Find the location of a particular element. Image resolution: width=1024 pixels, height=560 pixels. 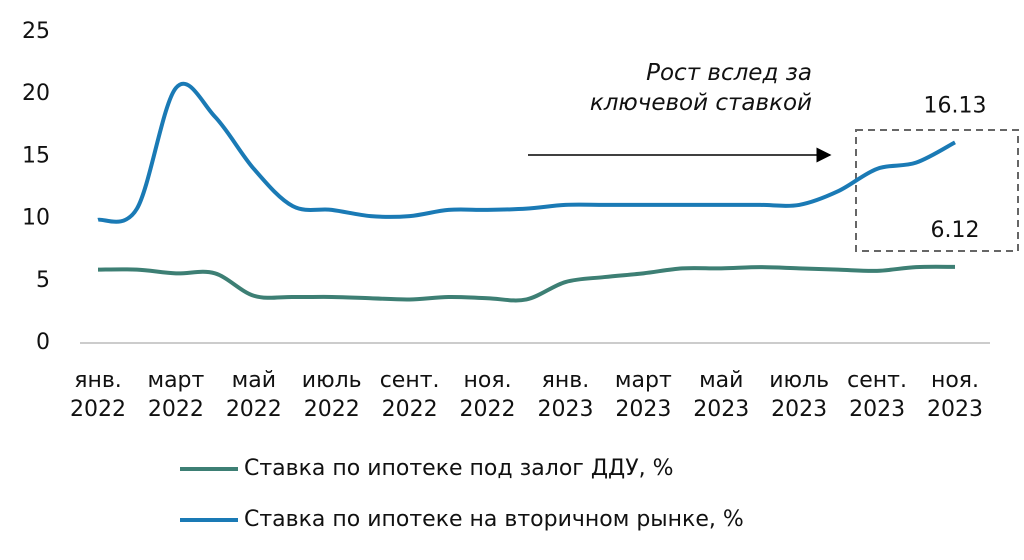

y-tick-label: 20 is located at coordinates (36, 93).